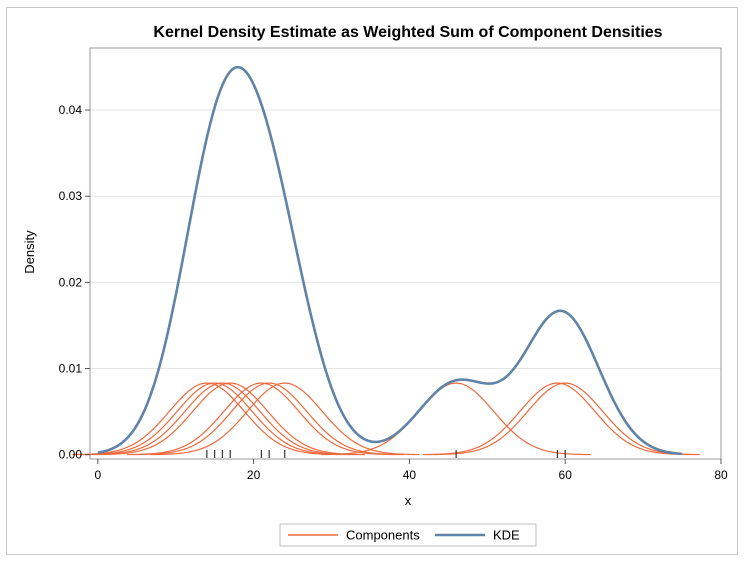  I want to click on x-axis-label: x, so click(408, 500).